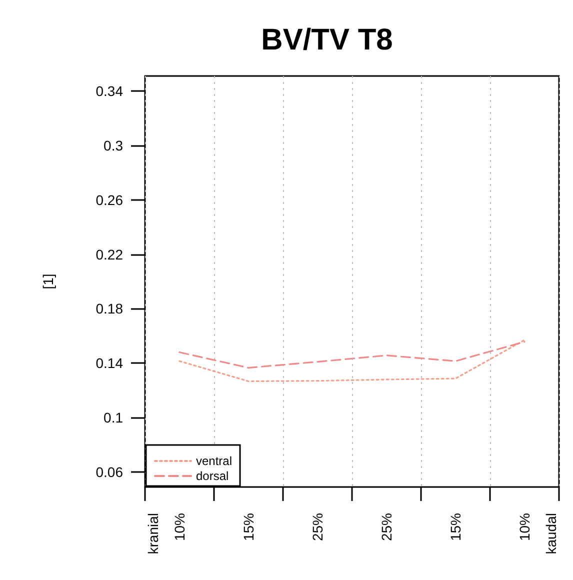 The width and height of the screenshot is (573, 580). I want to click on y-tick-label: 0.26, so click(110, 200).